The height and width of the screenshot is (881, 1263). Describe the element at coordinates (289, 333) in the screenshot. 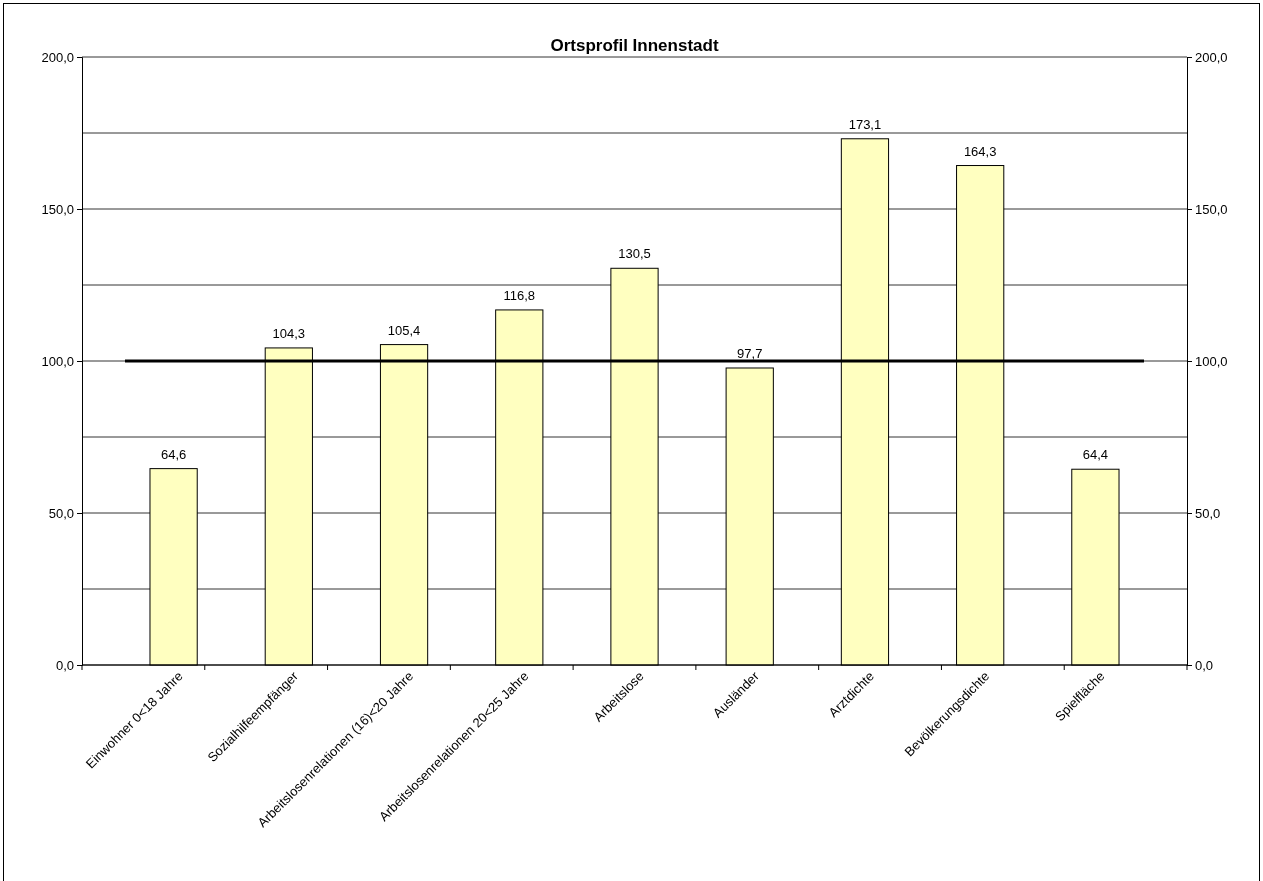

I see `data-label: 104,3` at that location.